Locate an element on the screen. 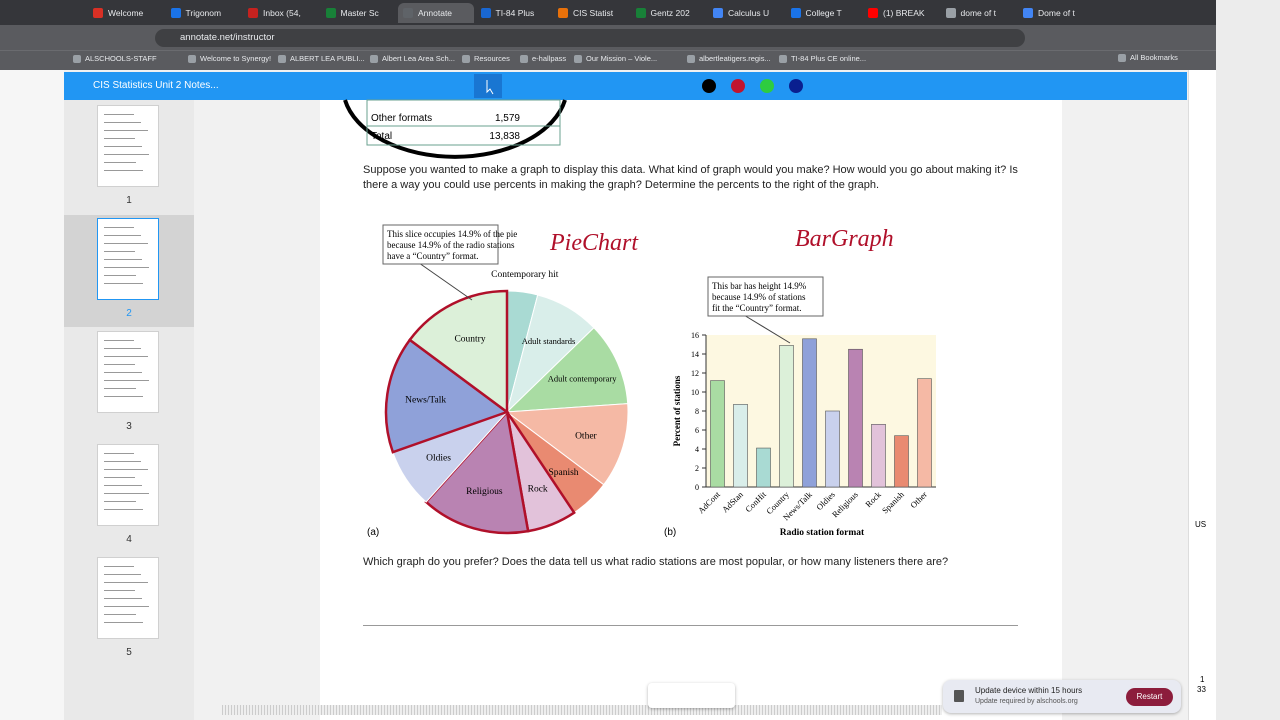 The width and height of the screenshot is (1280, 720). tab: (1) BREAK is located at coordinates (901, 13).